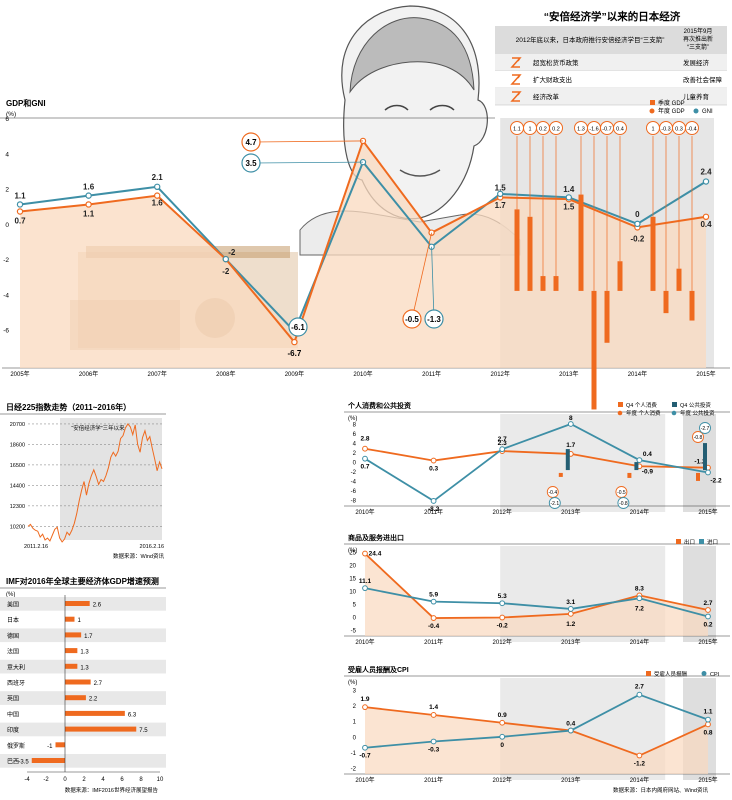 The width and height of the screenshot is (732, 800). I want to click on export-line, so click(536, 585).